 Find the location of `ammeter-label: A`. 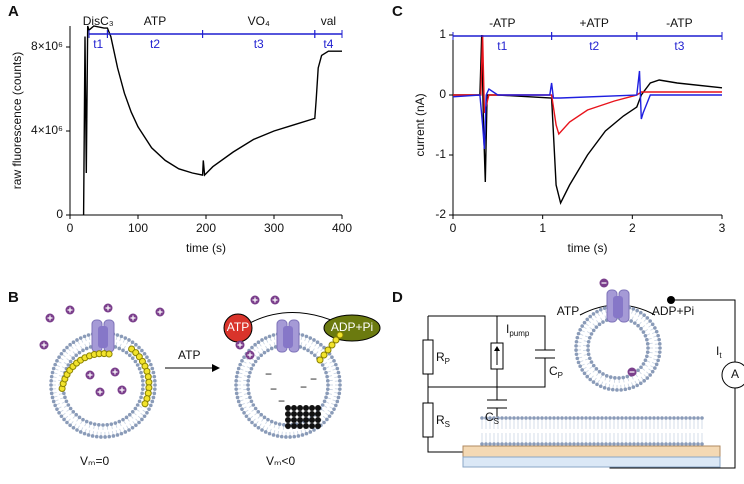

ammeter-label: A is located at coordinates (735, 374).